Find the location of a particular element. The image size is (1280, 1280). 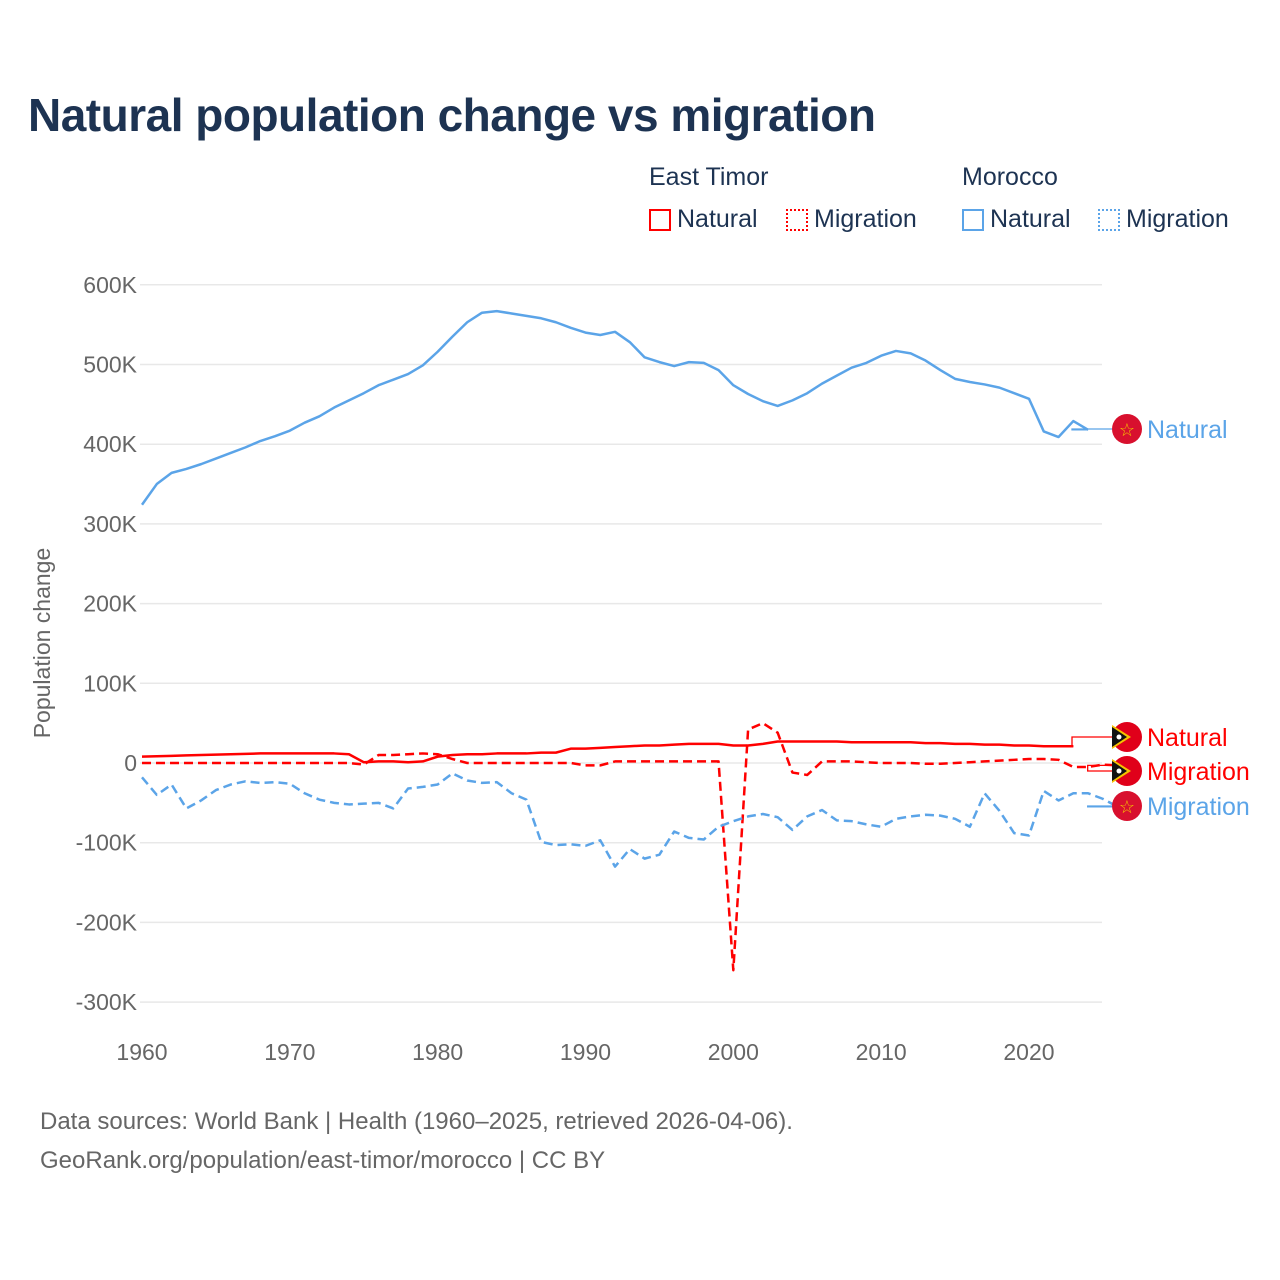

y-tick-label: 500K is located at coordinates (110, 365).